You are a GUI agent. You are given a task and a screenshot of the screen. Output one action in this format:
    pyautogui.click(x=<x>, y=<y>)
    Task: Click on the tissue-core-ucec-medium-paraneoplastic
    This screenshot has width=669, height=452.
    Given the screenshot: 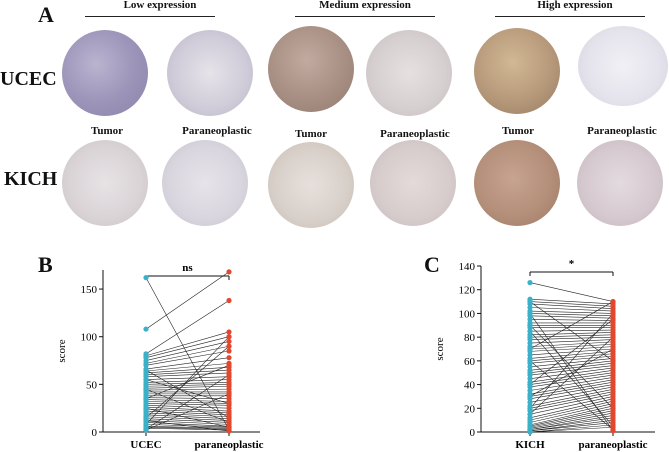 What is the action you would take?
    pyautogui.click(x=409, y=73)
    